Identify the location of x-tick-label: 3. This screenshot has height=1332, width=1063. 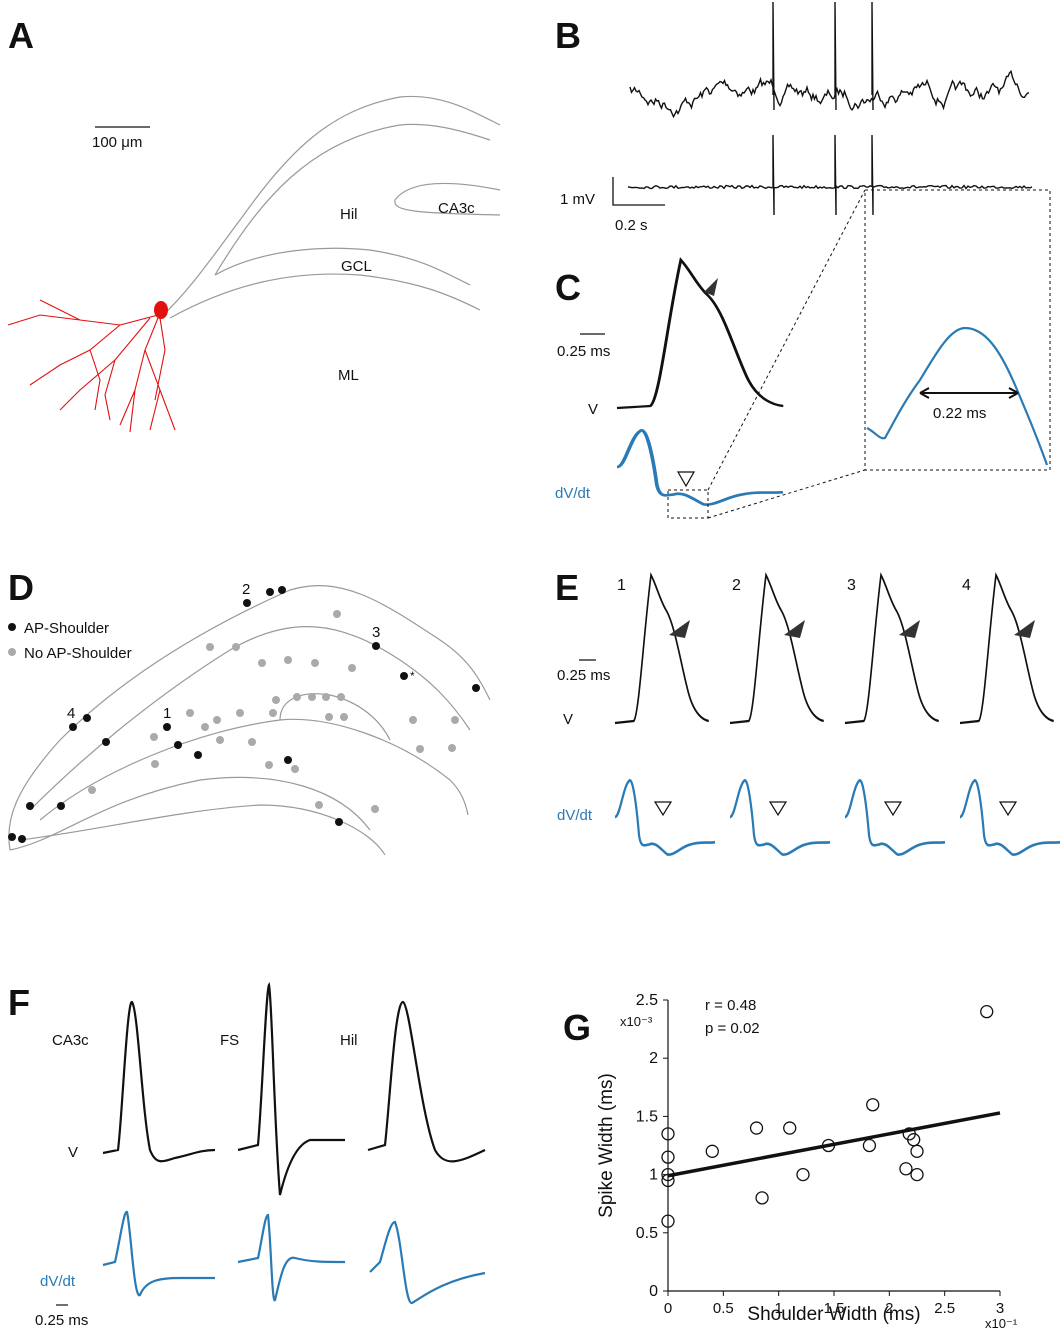
(1000, 1308).